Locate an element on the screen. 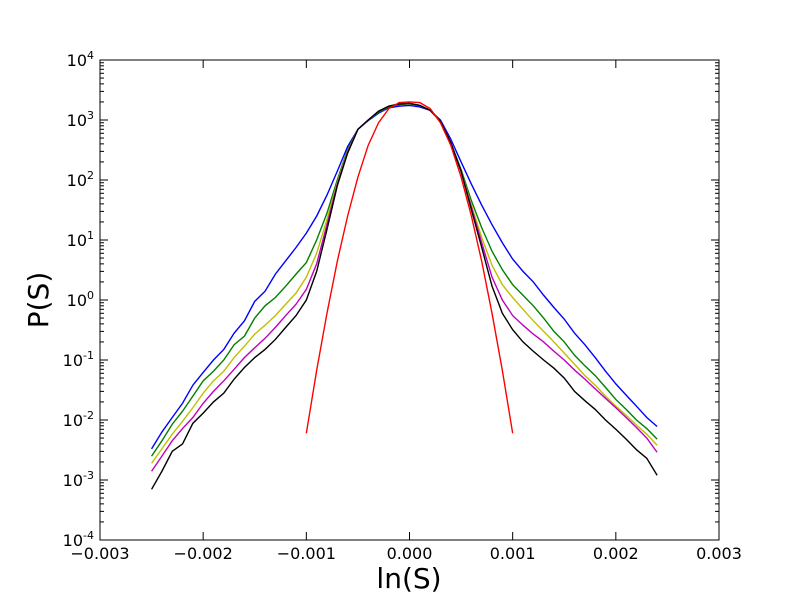 The height and width of the screenshot is (600, 800). x-tick-label-6: 0.003 is located at coordinates (719, 553).